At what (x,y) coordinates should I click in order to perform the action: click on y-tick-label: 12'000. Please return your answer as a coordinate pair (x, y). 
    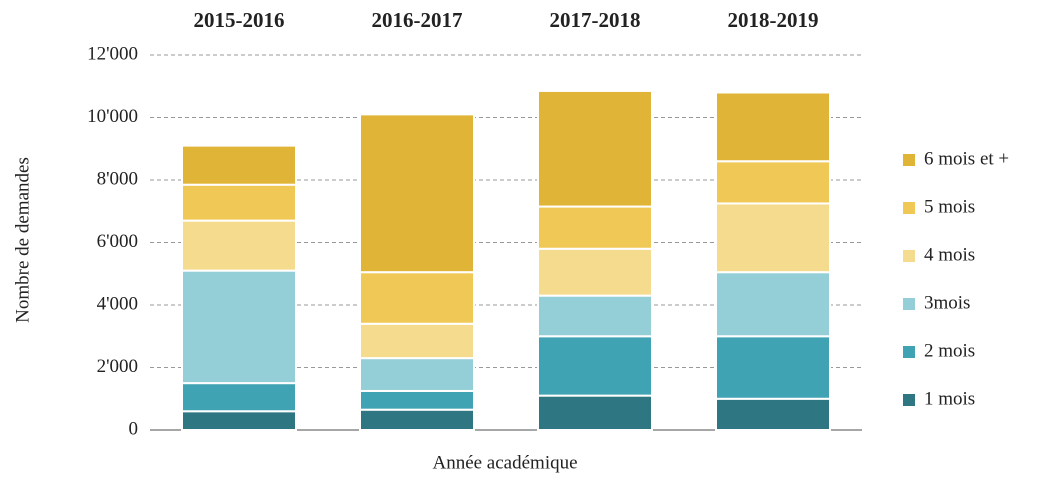
    Looking at the image, I should click on (112, 53).